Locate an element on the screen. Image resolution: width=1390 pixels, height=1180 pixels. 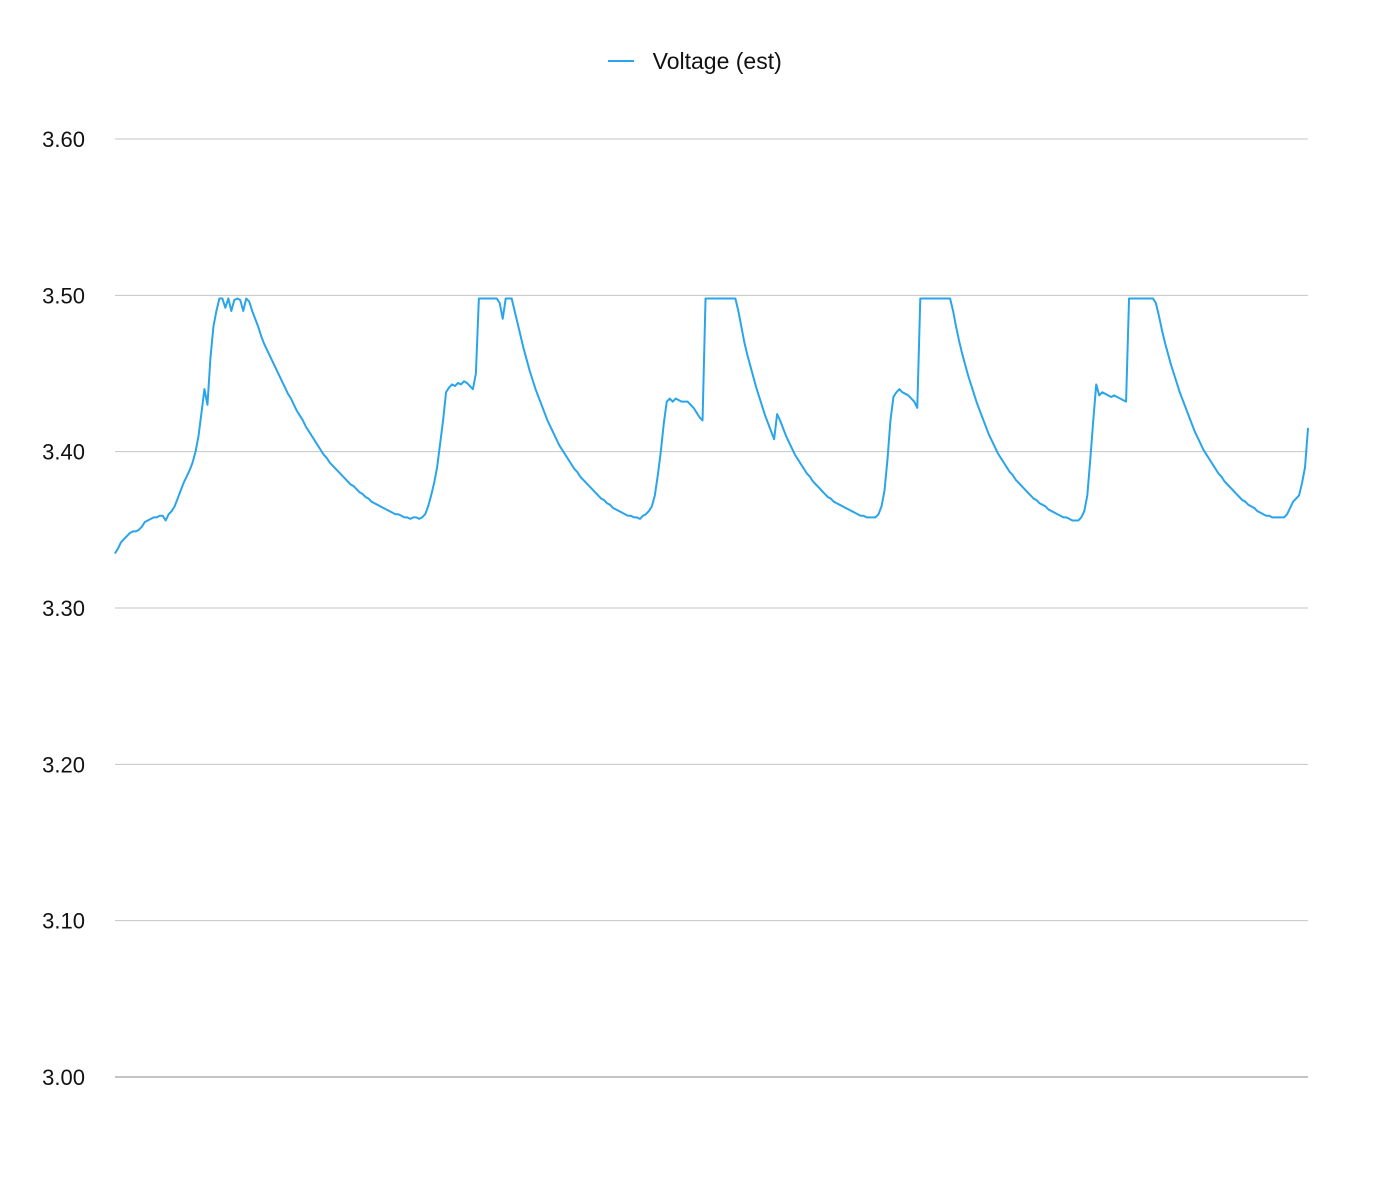
y-tick-label: 3.60 is located at coordinates (63, 139).